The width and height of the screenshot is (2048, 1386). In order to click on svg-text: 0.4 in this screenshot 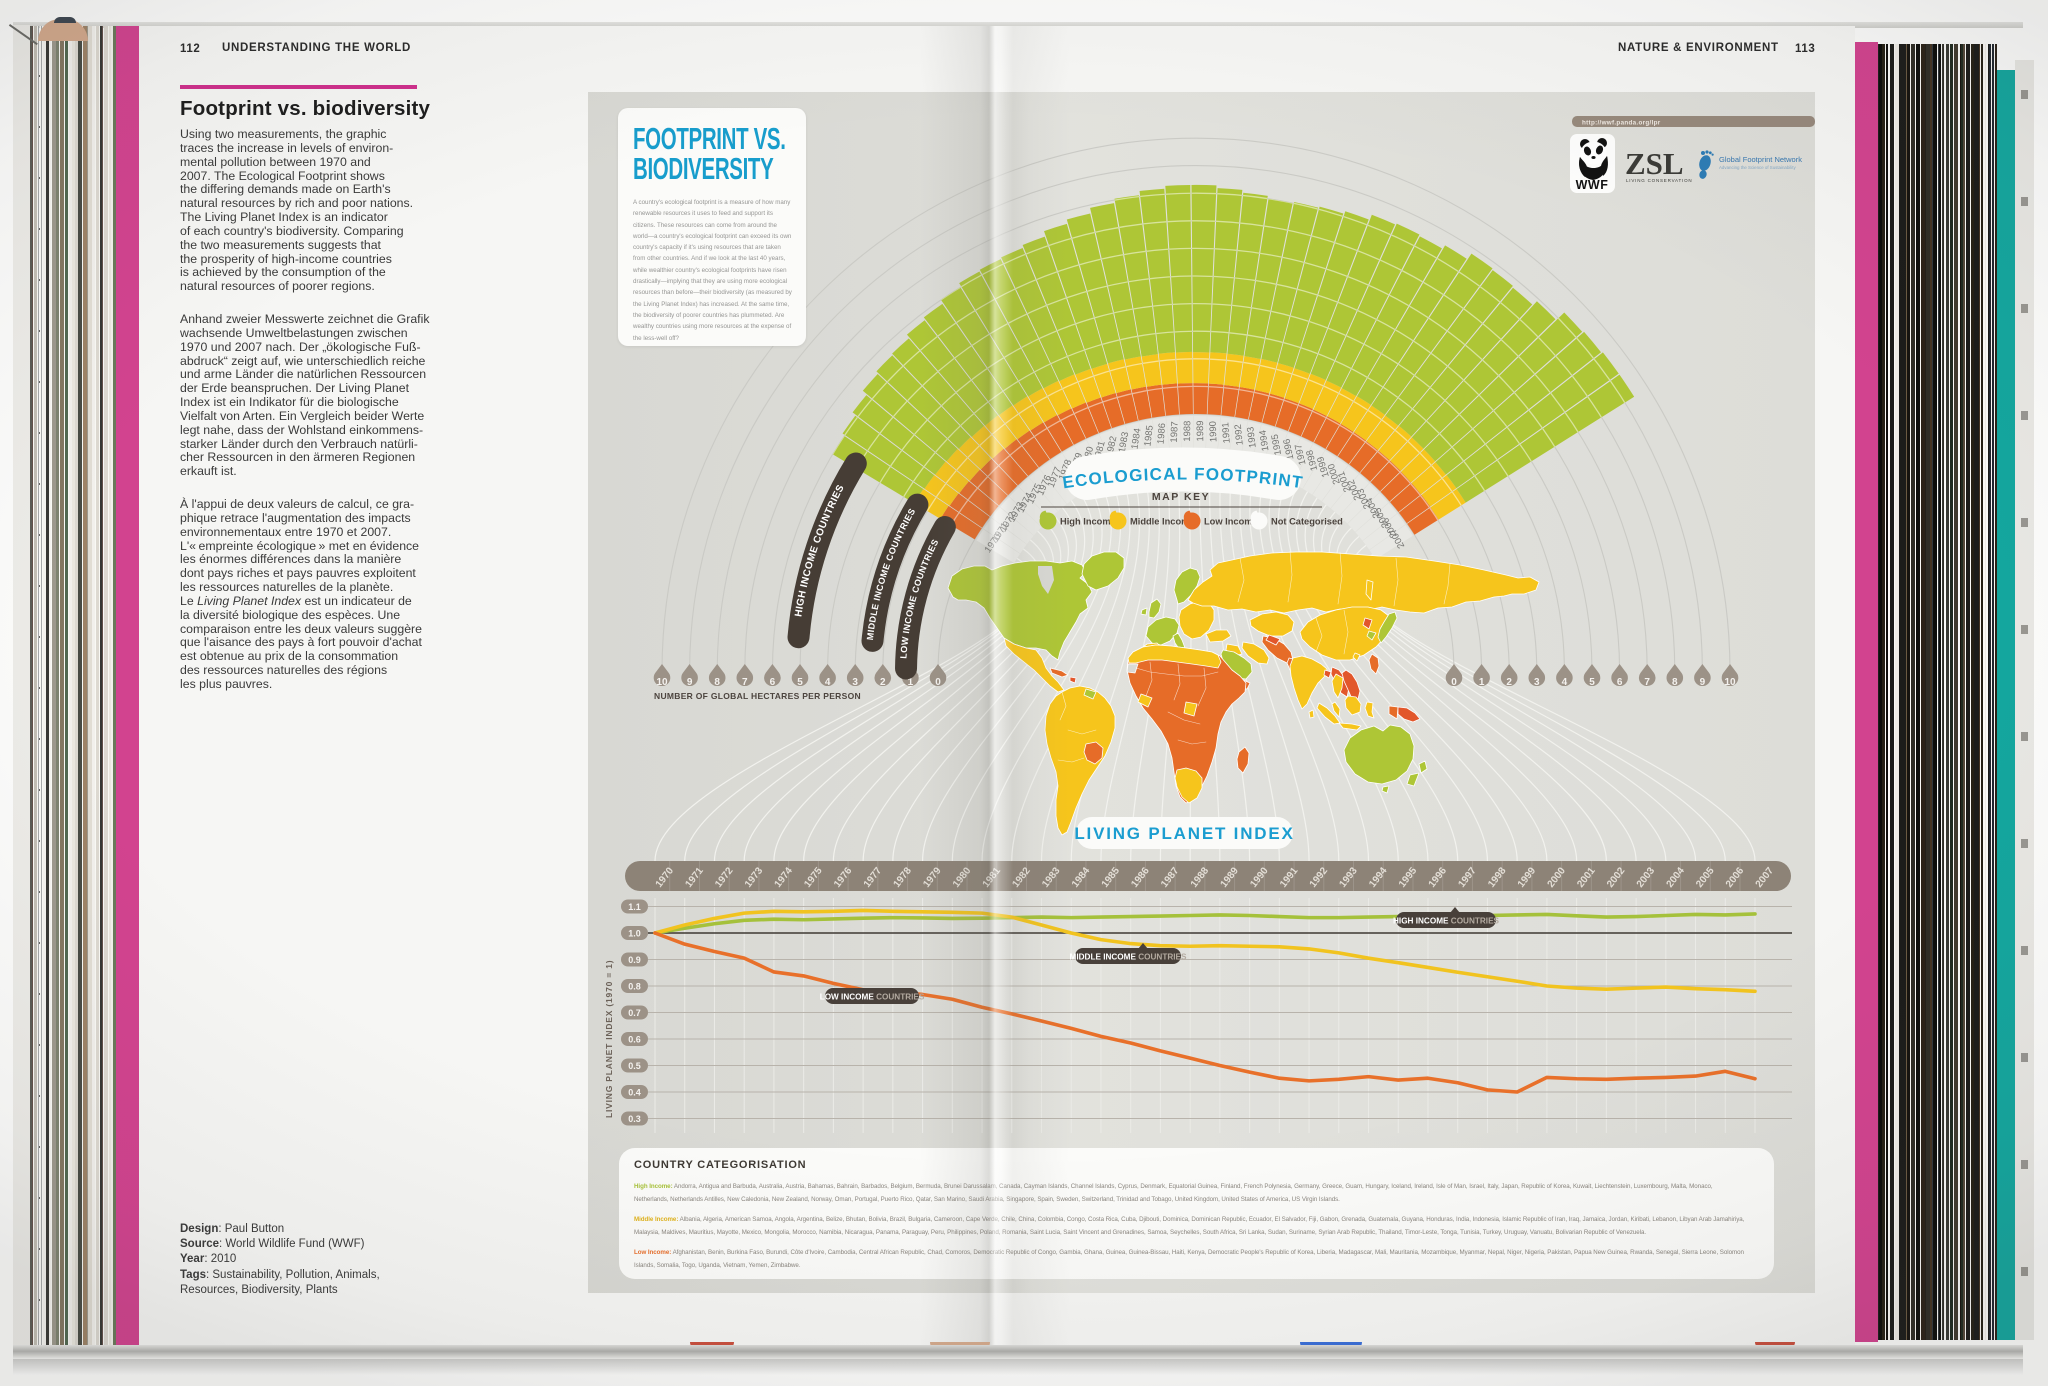, I will do `click(634, 1093)`.